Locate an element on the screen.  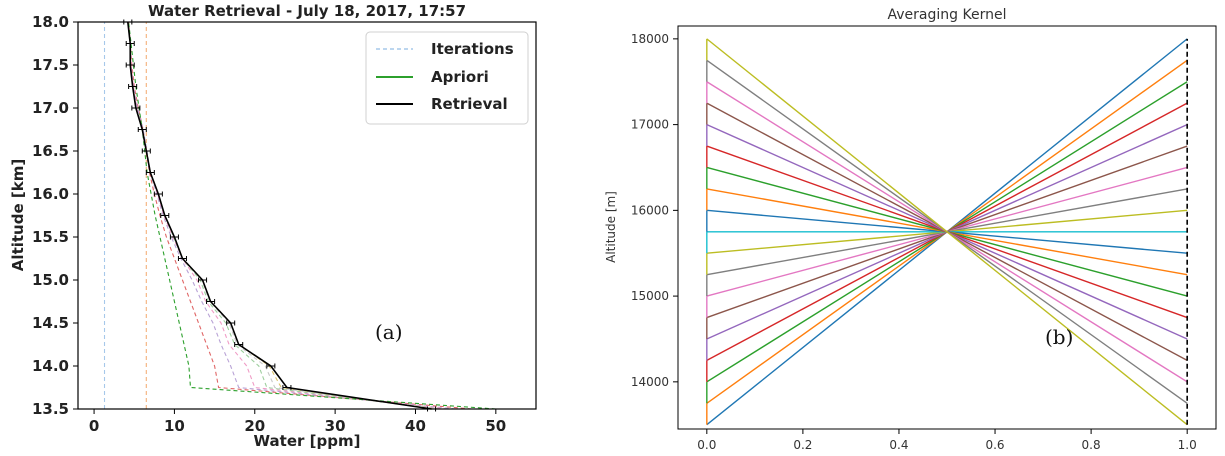
y-tick-label: 18000 is located at coordinates (650, 39).